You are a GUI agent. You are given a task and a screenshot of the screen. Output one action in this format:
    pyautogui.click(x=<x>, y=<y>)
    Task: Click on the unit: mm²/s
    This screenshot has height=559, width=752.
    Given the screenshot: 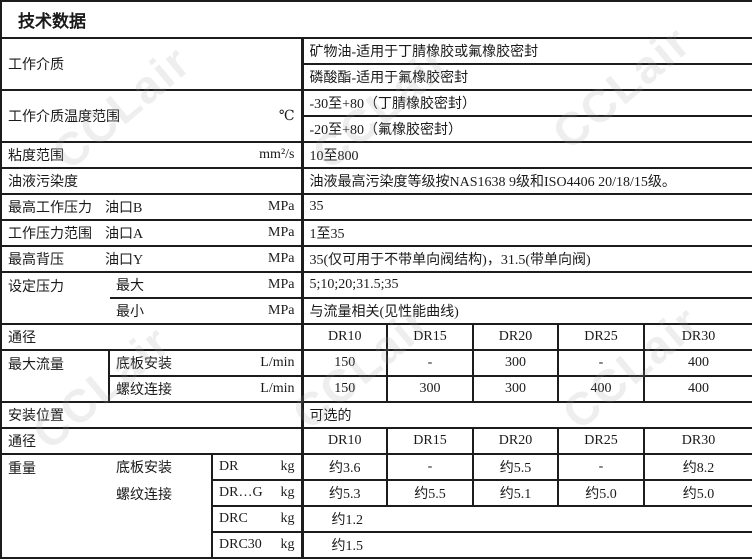 What is the action you would take?
    pyautogui.click(x=277, y=154)
    